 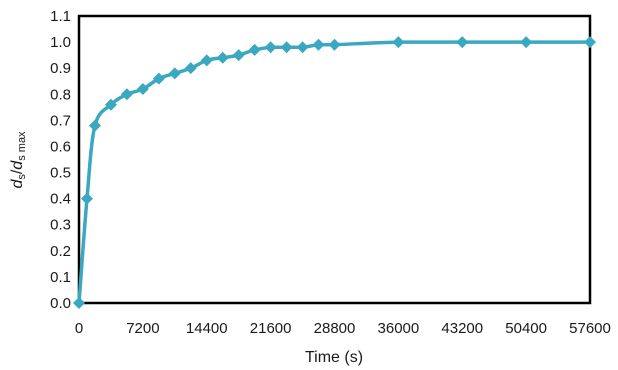 I want to click on y-tick-label: 0.6, so click(x=60, y=146).